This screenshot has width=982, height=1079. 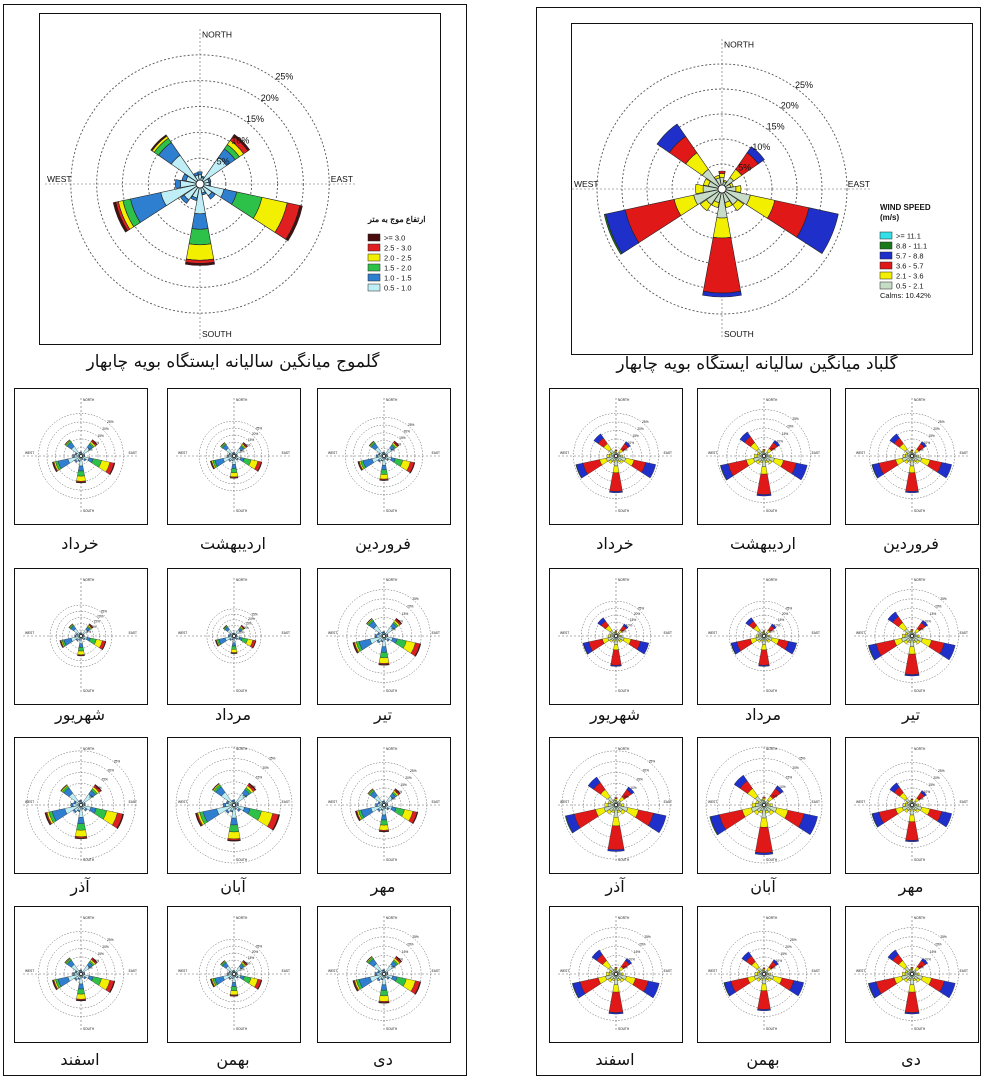 I want to click on rose-wedge-w, so click(x=72, y=805).